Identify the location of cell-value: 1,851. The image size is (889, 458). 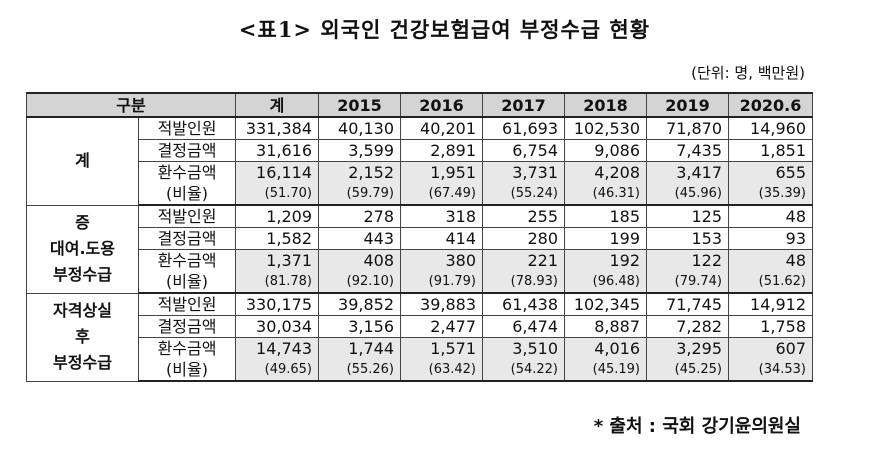
(783, 150).